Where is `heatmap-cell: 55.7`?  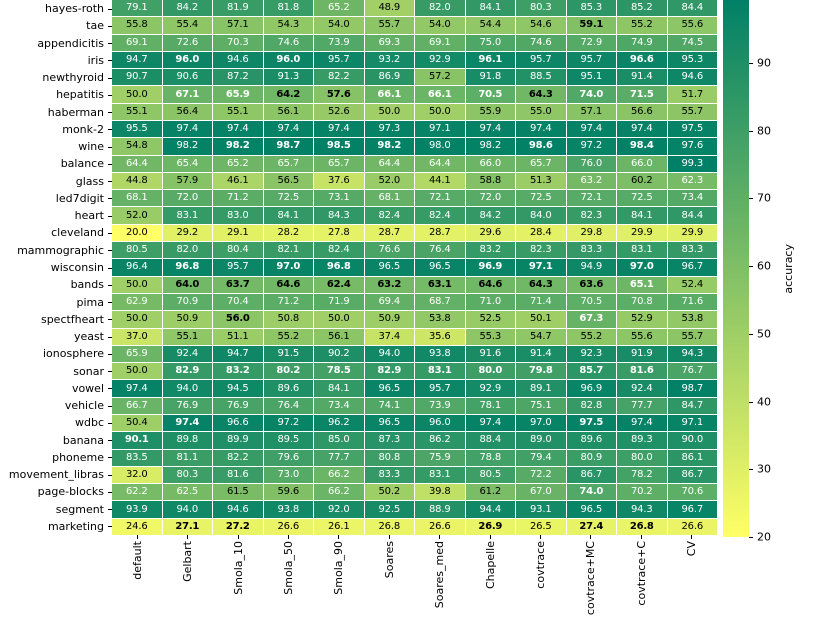
heatmap-cell: 55.7 is located at coordinates (389, 25).